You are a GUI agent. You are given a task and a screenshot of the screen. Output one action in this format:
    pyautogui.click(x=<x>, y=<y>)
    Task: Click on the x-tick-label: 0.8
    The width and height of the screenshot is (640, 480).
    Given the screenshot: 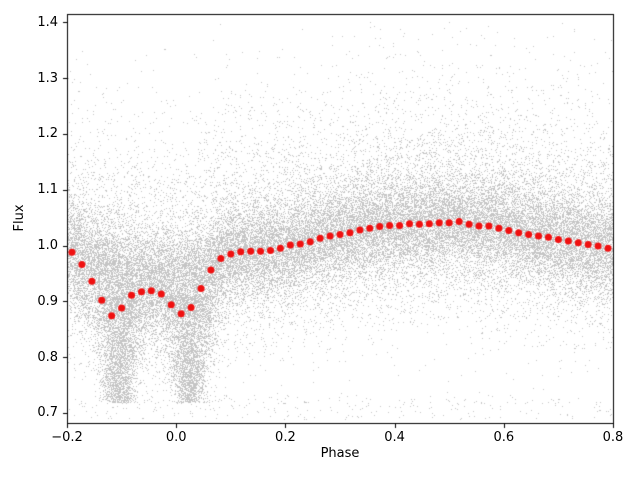 What is the action you would take?
    pyautogui.click(x=613, y=437)
    